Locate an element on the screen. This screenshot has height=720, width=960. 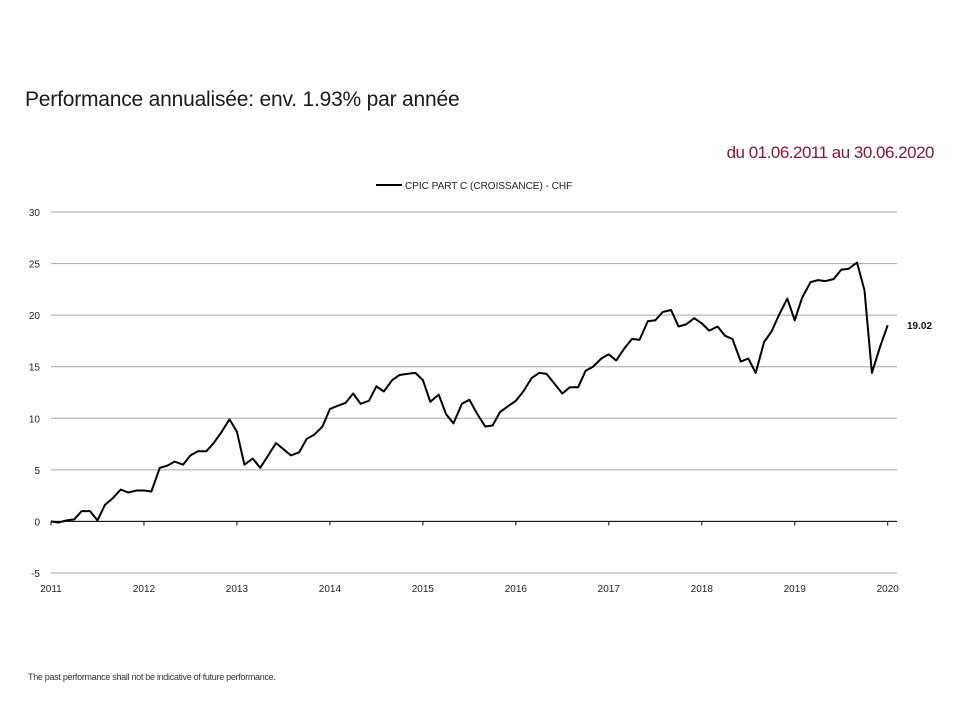
x-tick-label: 2019 is located at coordinates (795, 589).